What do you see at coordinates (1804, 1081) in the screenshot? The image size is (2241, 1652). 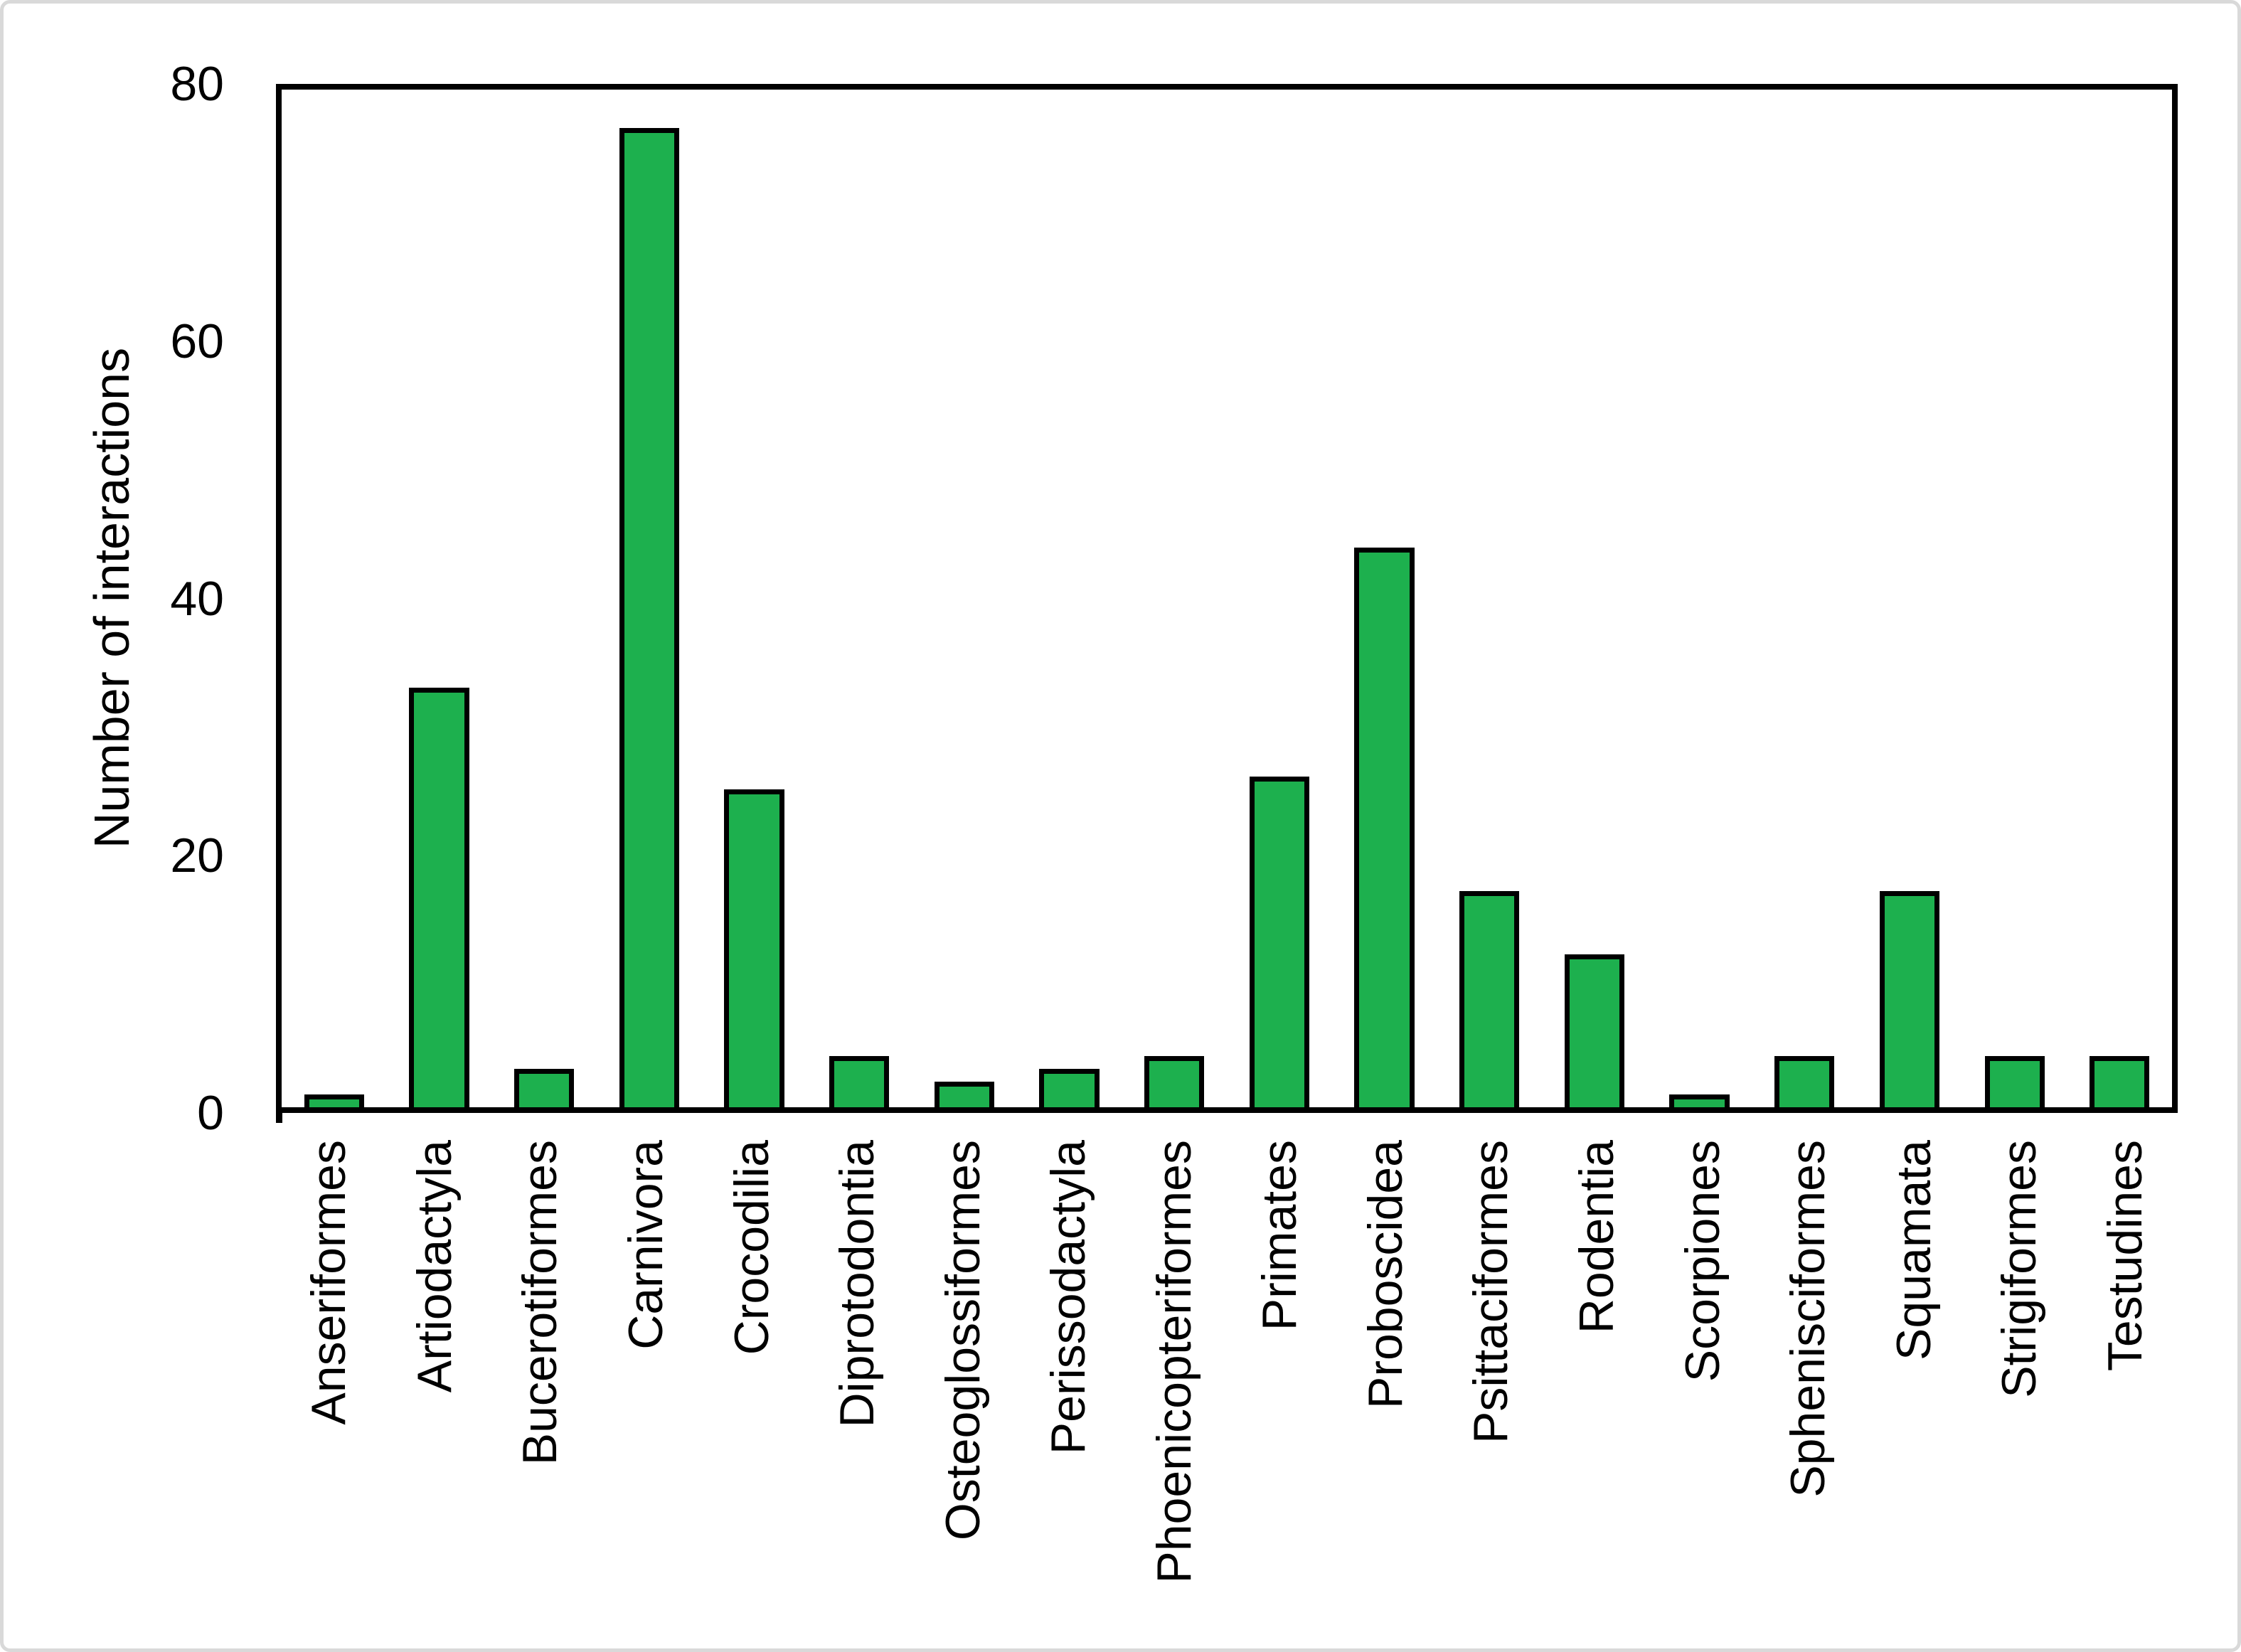 I see `bar-sphenisciformes` at bounding box center [1804, 1081].